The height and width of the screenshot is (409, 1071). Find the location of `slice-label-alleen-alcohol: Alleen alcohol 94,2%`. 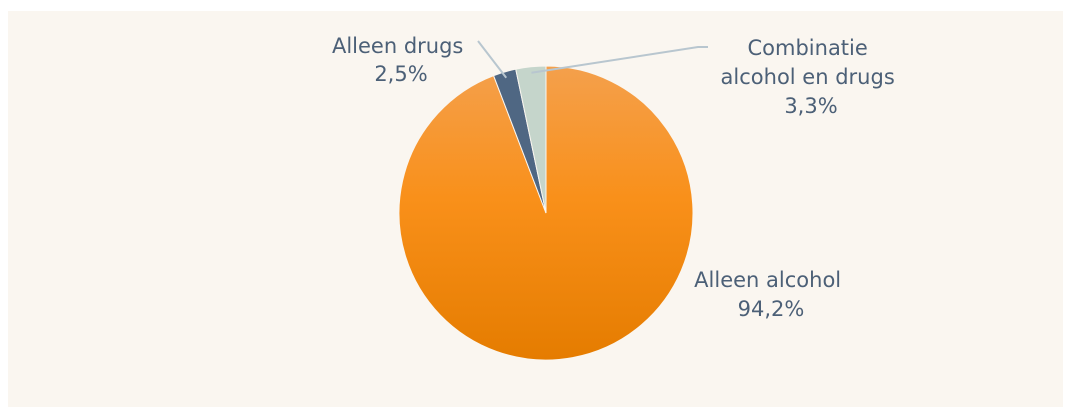

slice-label-alleen-alcohol: Alleen alcohol 94,2% is located at coordinates (771, 294).